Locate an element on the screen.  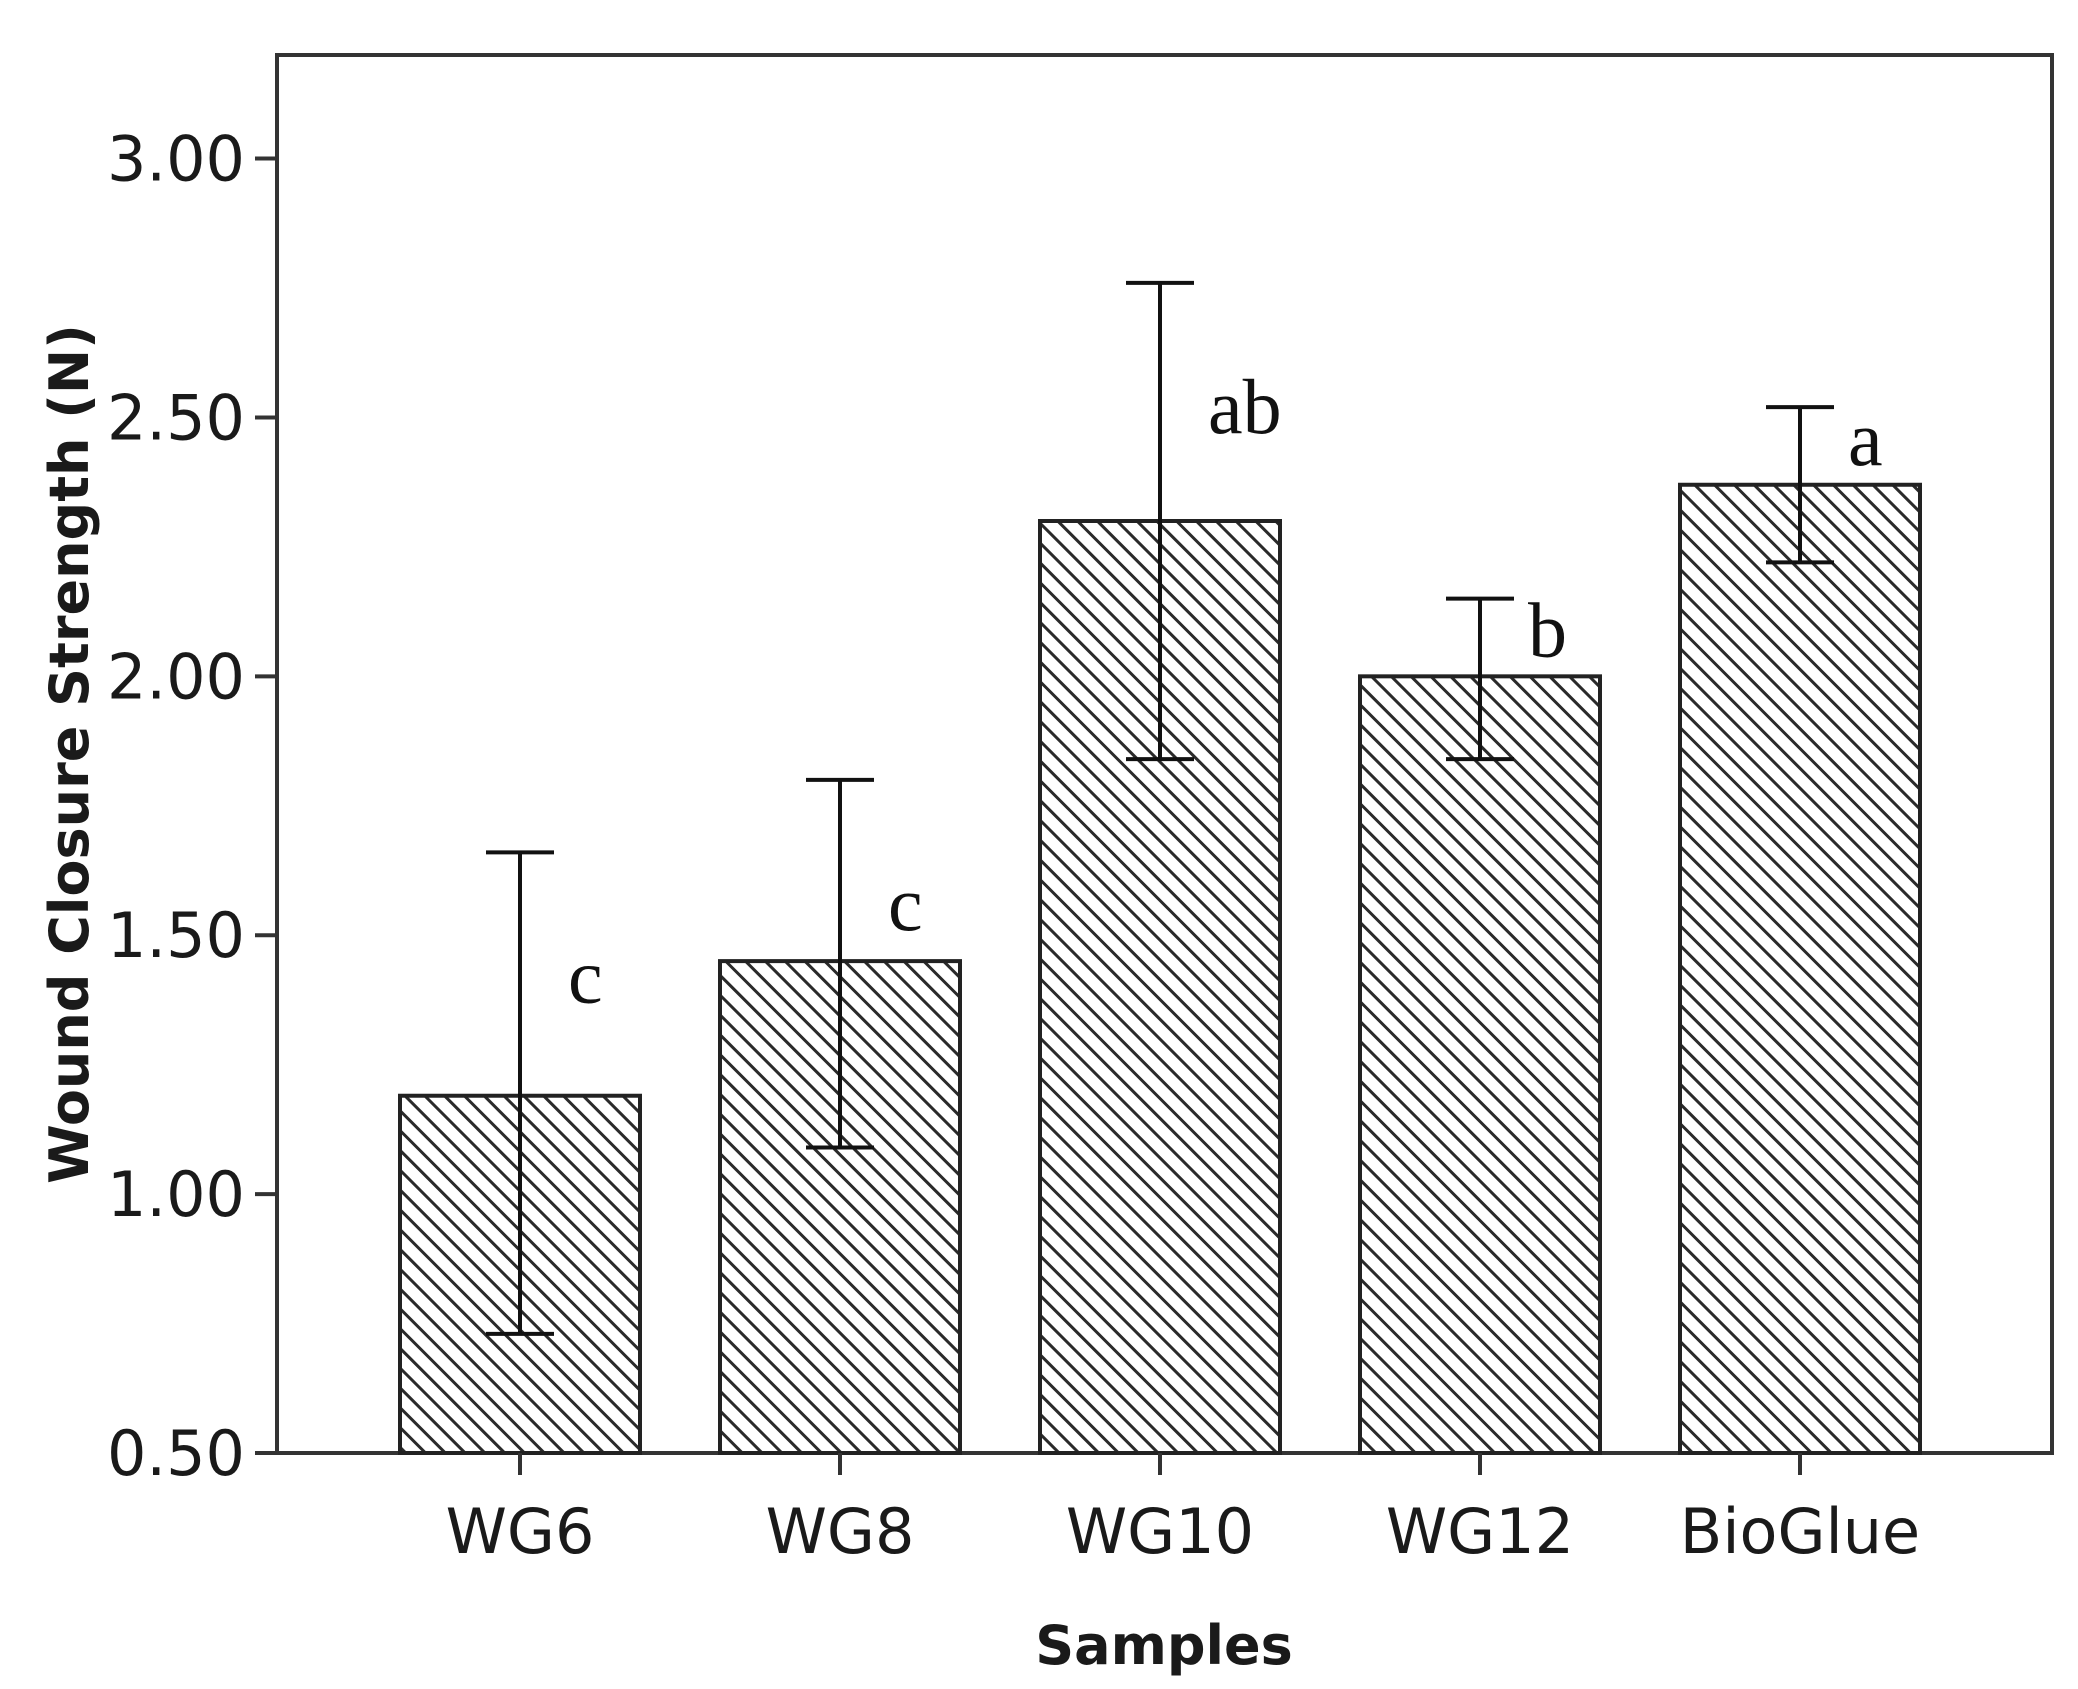
significance-label-wg6: c is located at coordinates (585, 975).